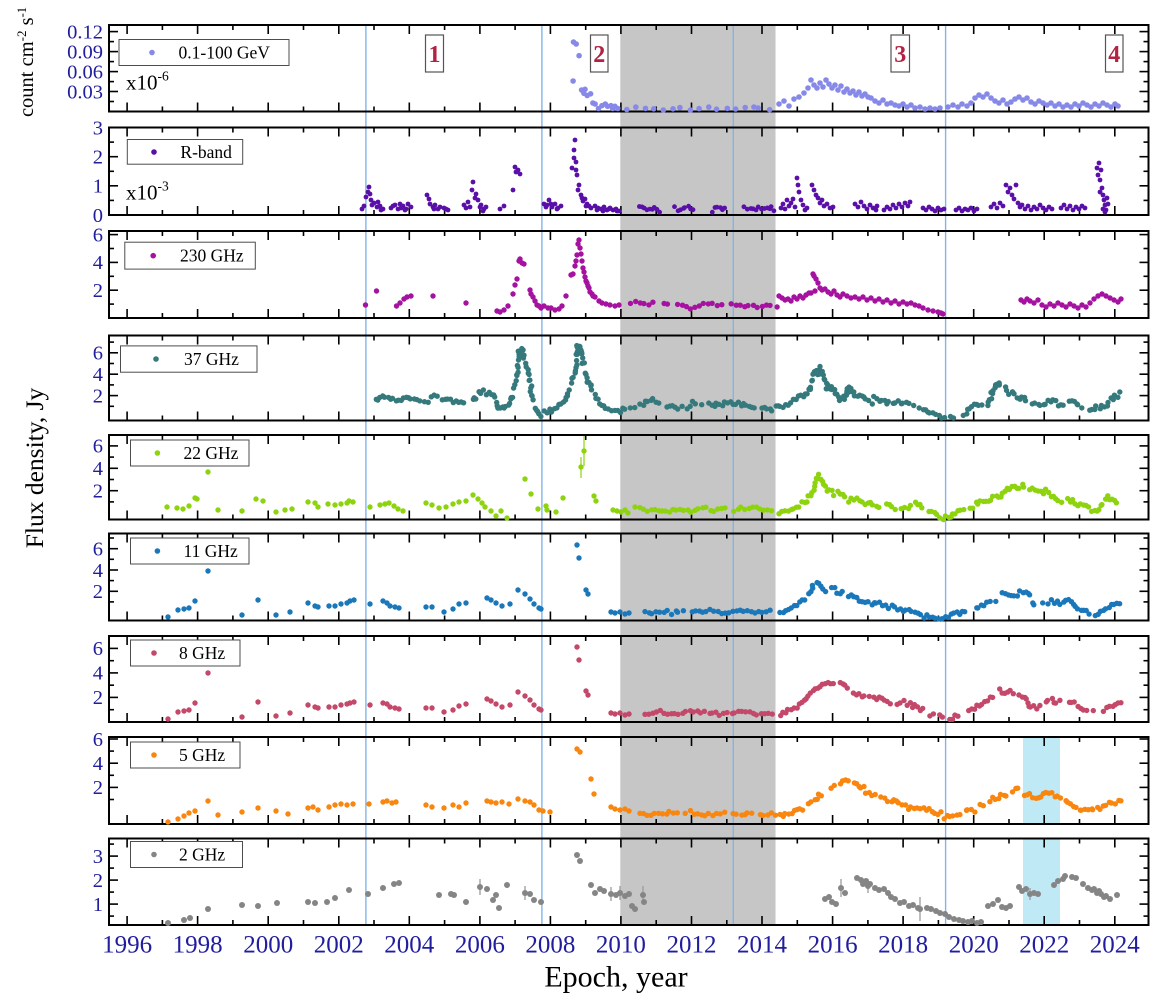  I want to click on svg-text: 2012, so click(692, 945).